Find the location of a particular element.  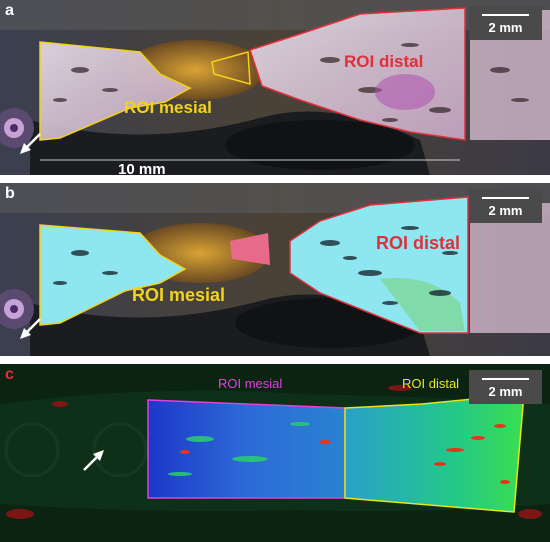

panel-c-roi-mesial-label: ROI mesial is located at coordinates (250, 383).